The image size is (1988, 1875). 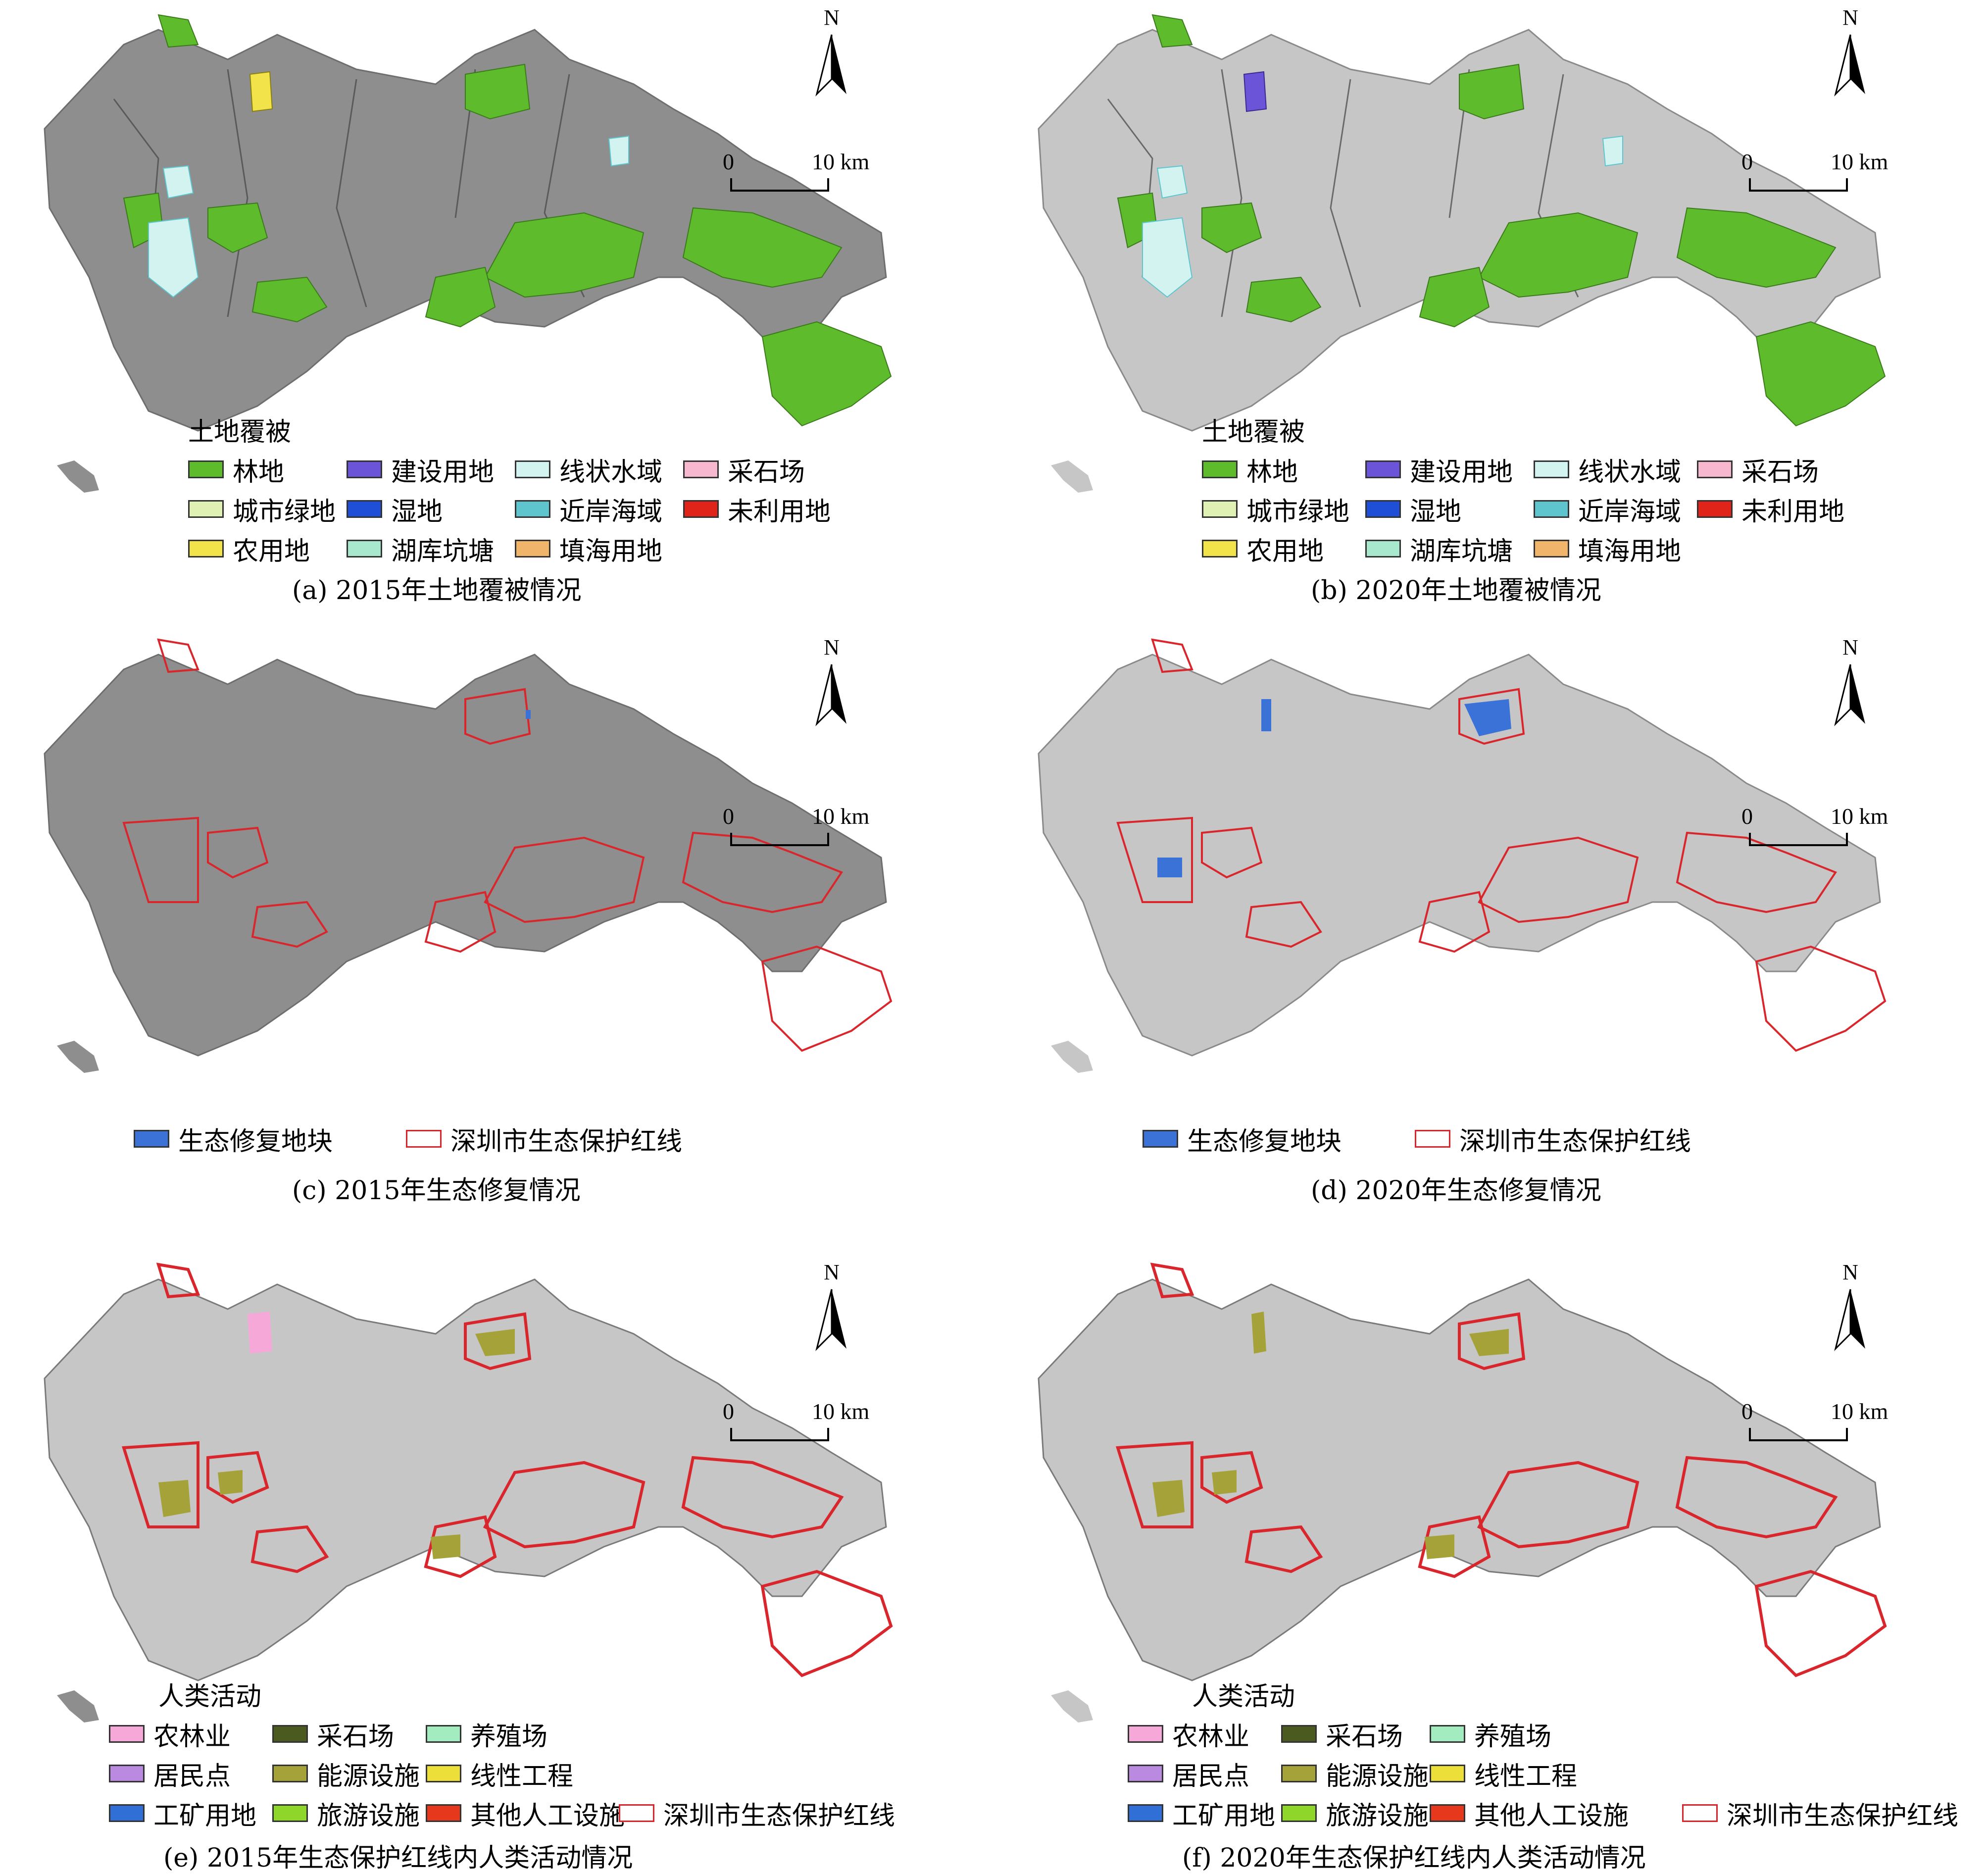 I want to click on legend-nearshore-b: 近岸海域, so click(x=1607, y=510).